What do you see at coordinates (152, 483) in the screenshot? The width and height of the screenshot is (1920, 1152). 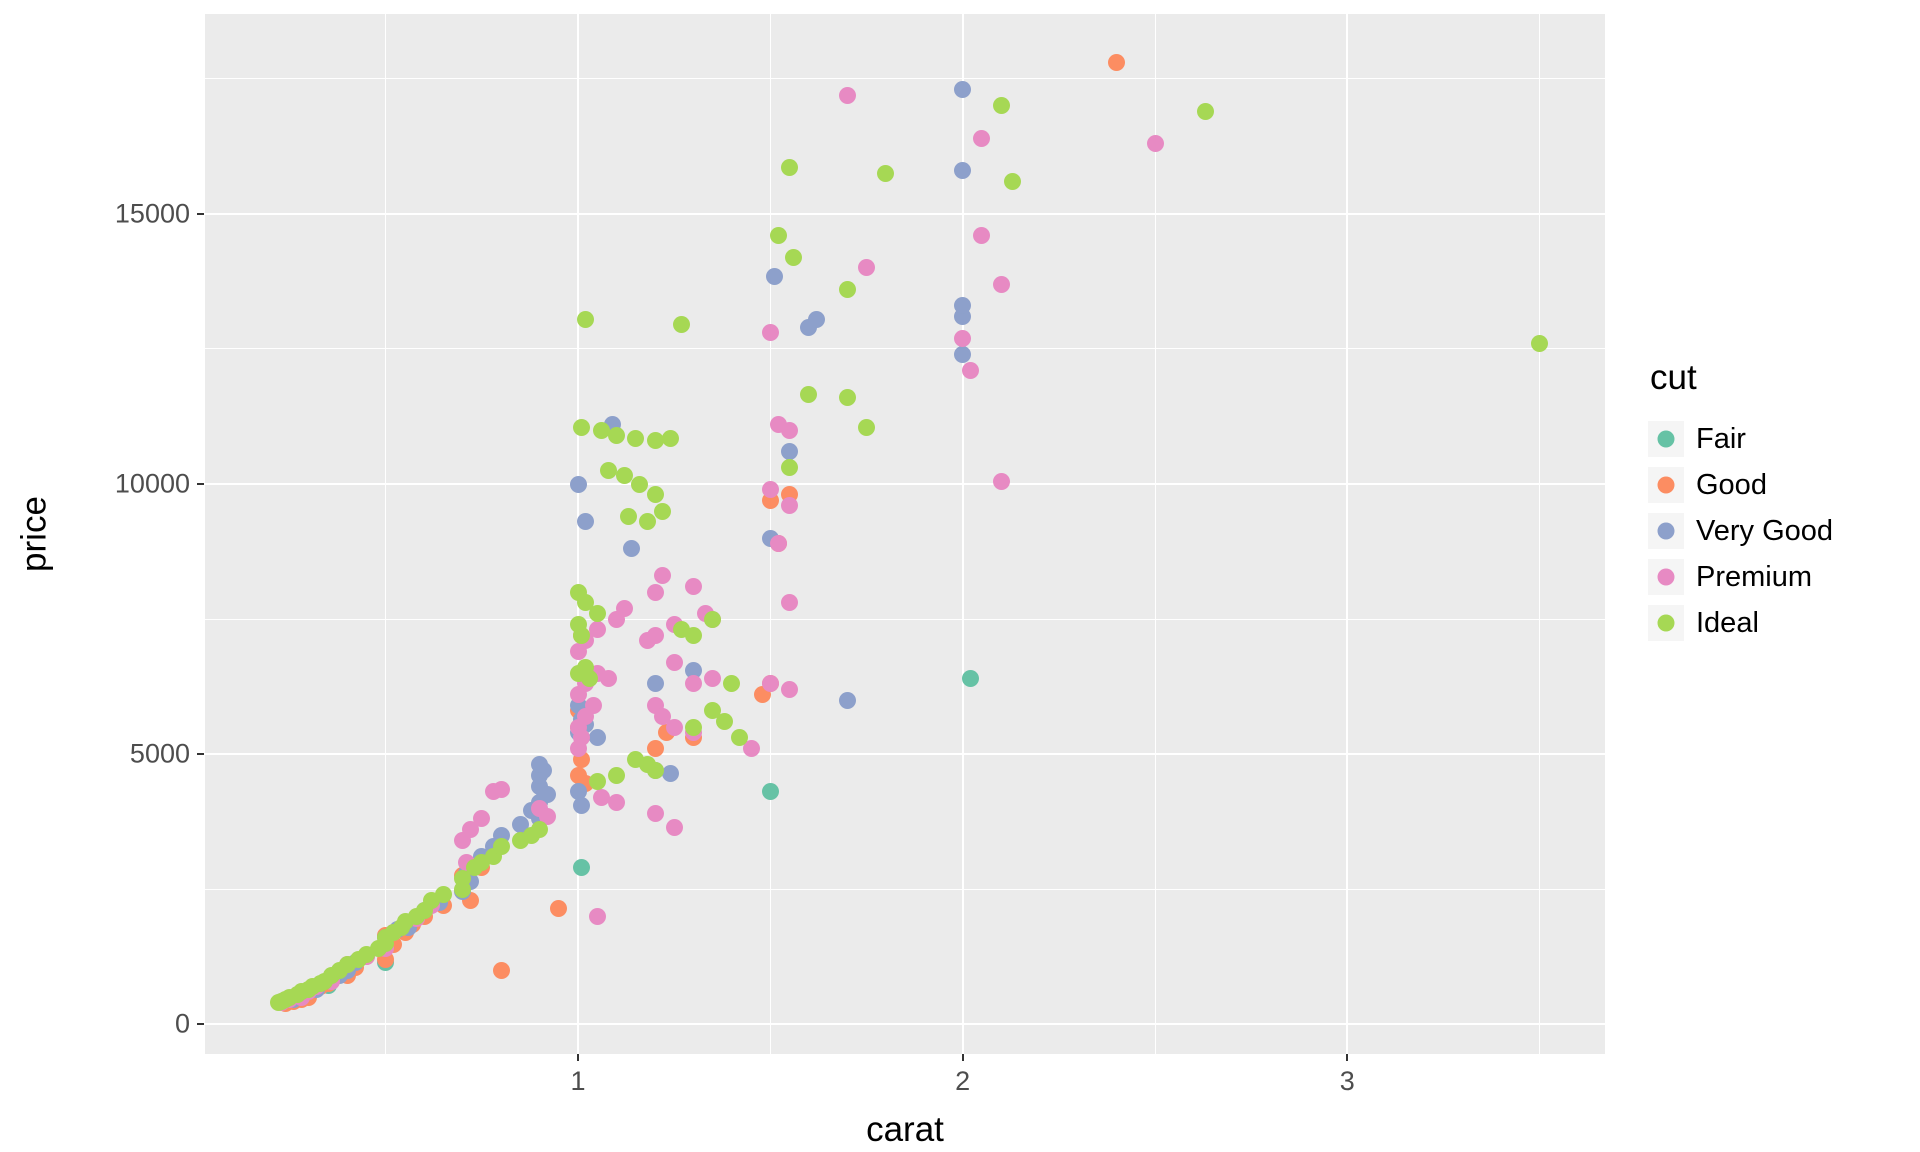 I see `y-tick-label: 10000` at bounding box center [152, 483].